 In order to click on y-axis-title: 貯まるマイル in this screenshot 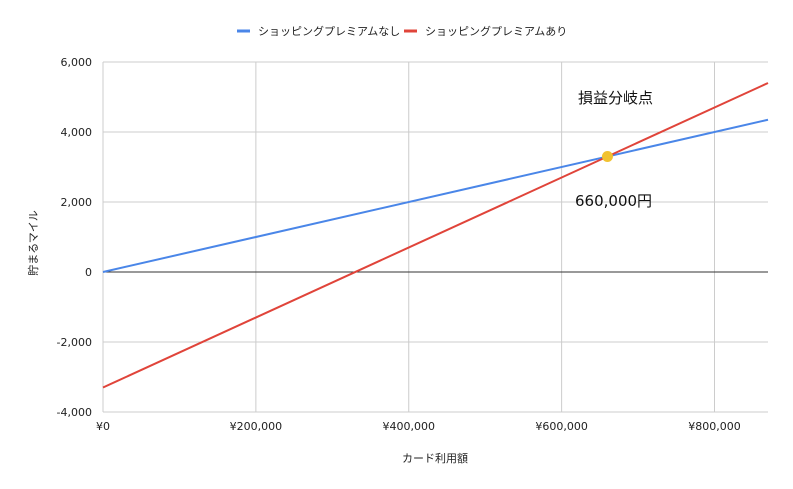, I will do `click(33, 243)`.